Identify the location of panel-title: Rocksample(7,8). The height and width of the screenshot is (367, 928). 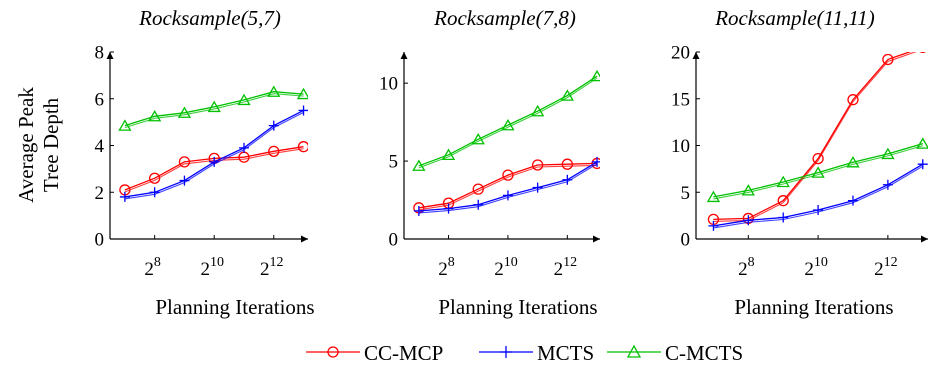
(504, 18).